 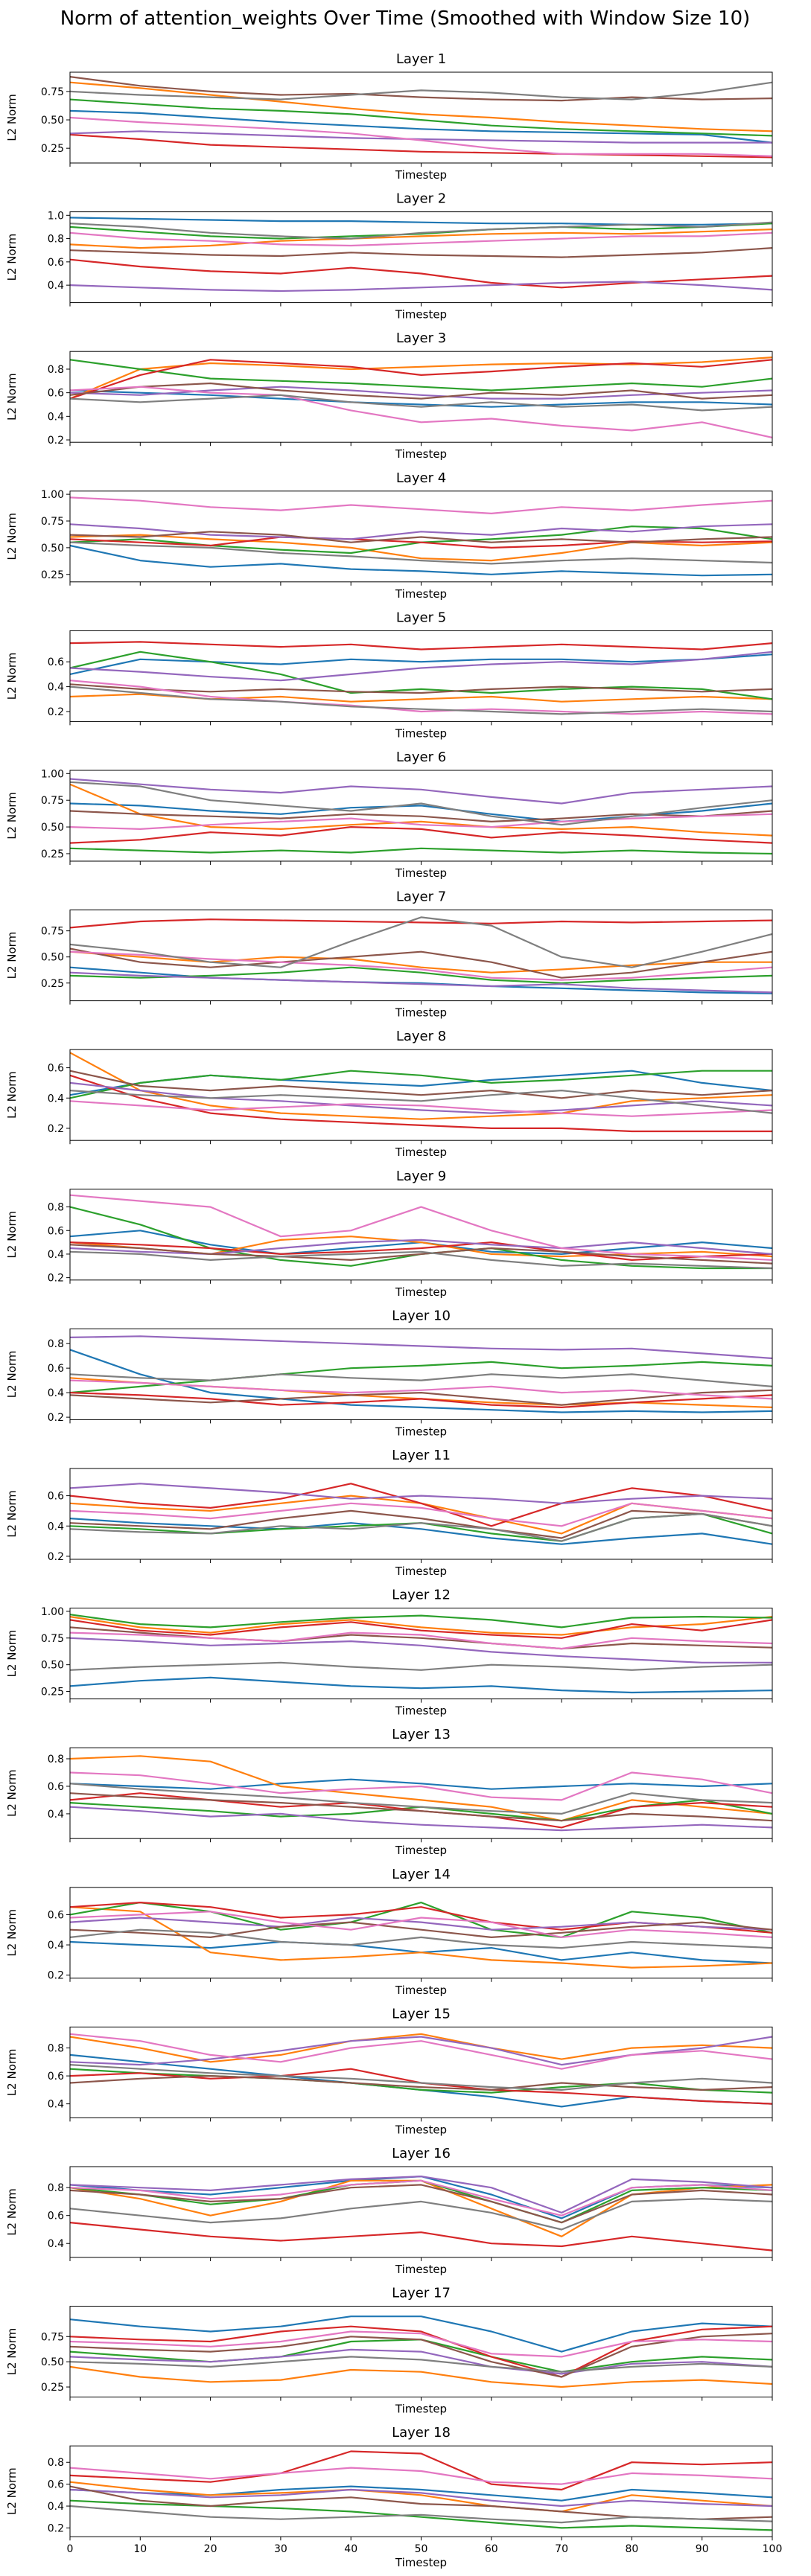 I want to click on chart-layer-6: Layer 6 0.25 0.50 0.75 1.00 Timestep L2 Norm, so click(x=389, y=815).